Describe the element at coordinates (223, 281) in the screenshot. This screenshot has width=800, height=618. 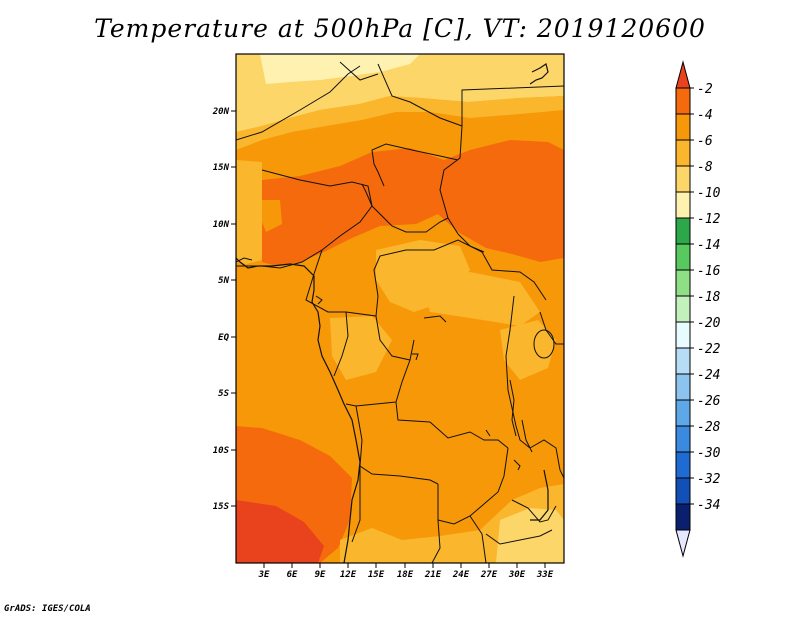
I see `lat-tick-label: 5N` at that location.